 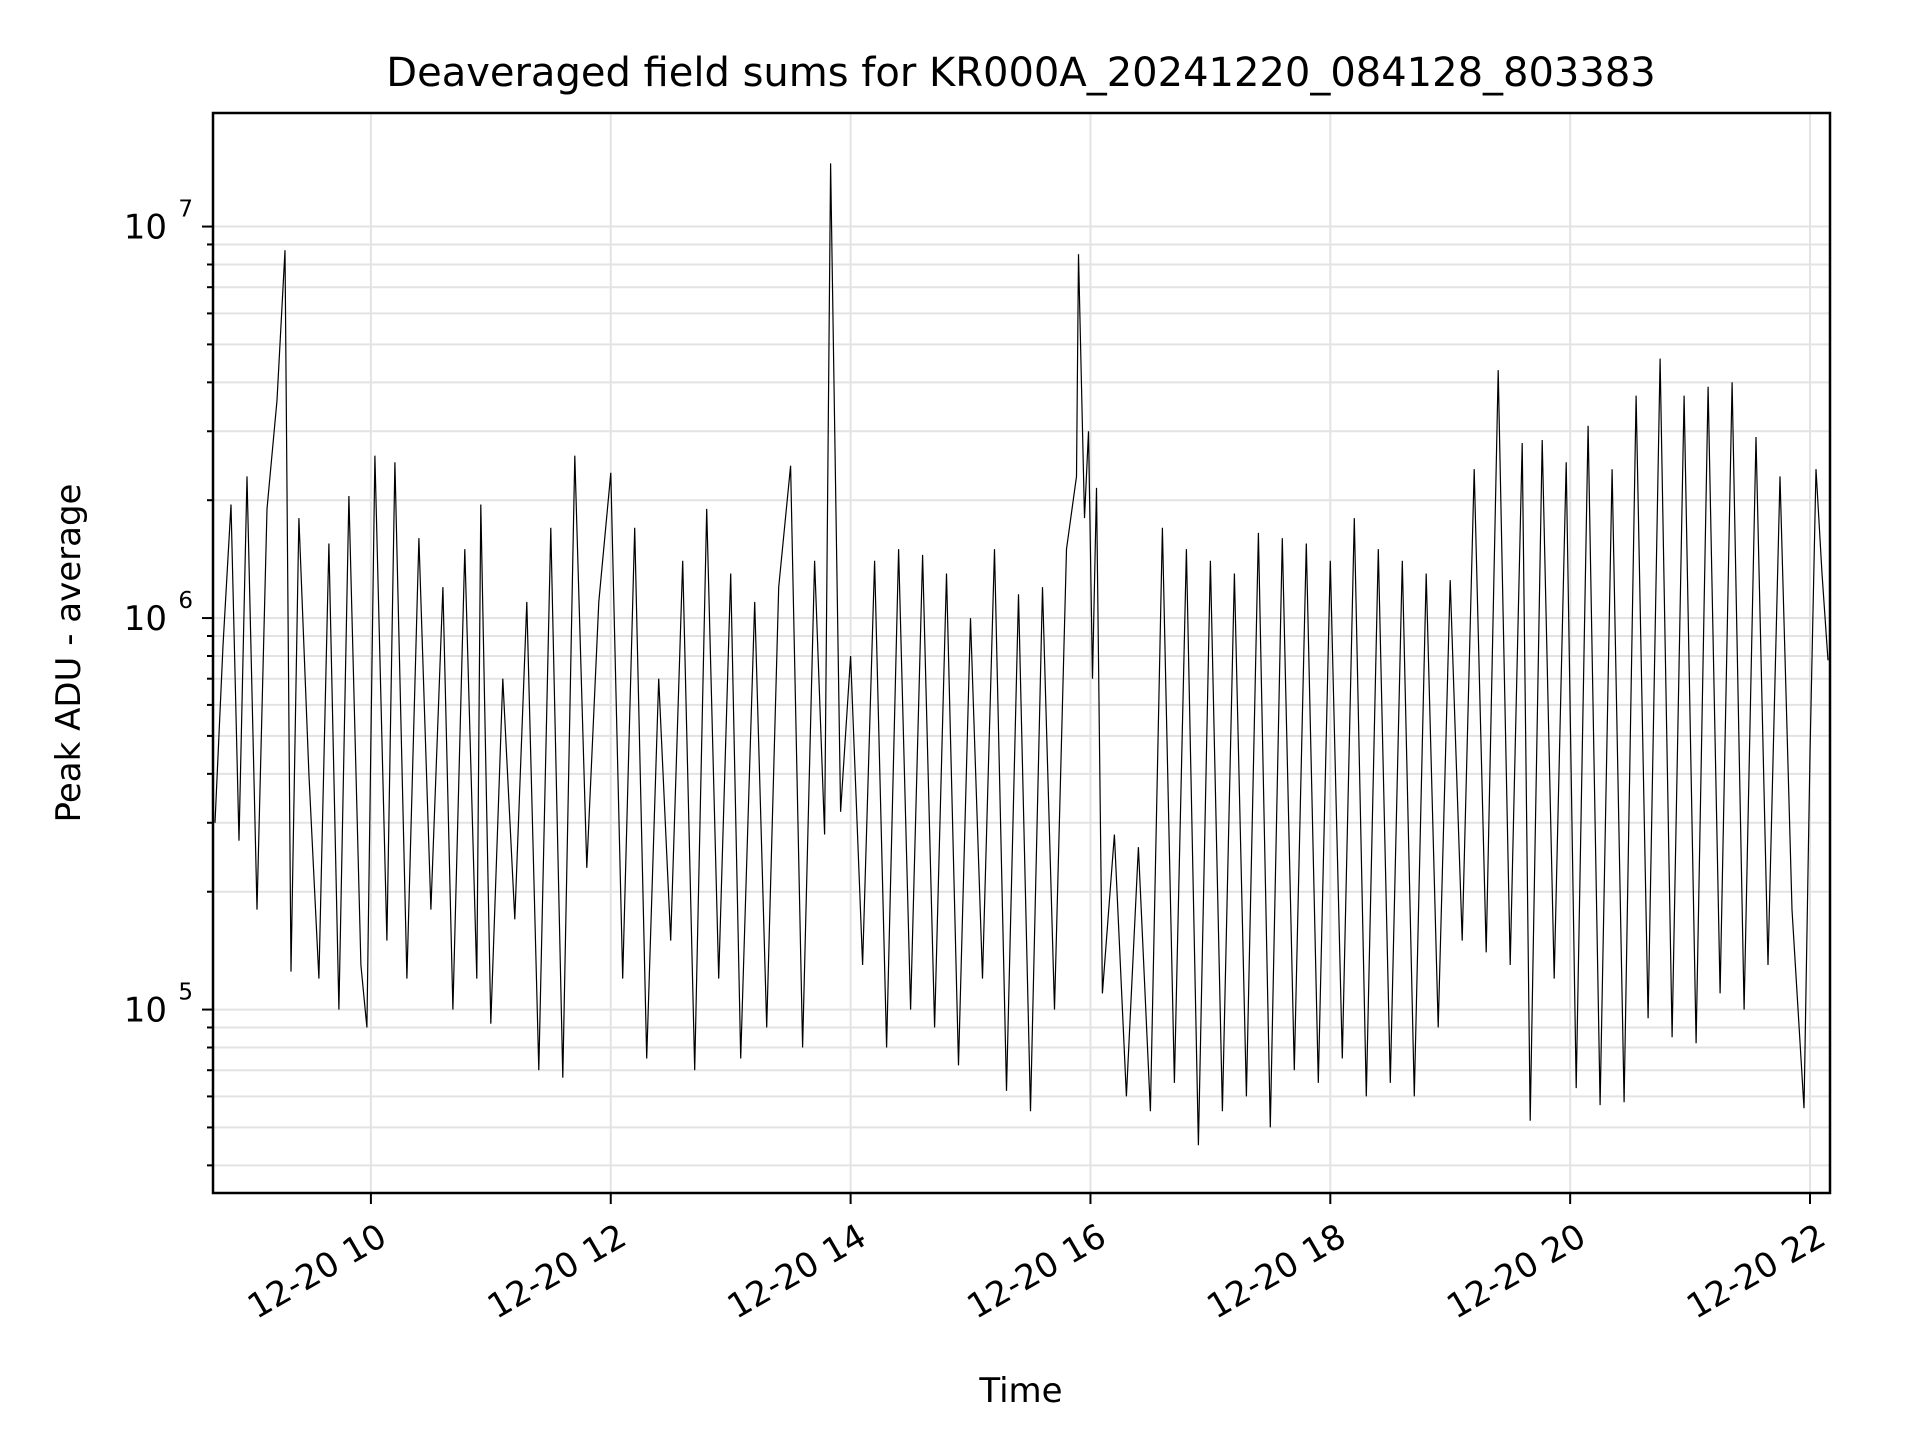 I want to click on x-axis-label: Time, so click(x=1020, y=1391).